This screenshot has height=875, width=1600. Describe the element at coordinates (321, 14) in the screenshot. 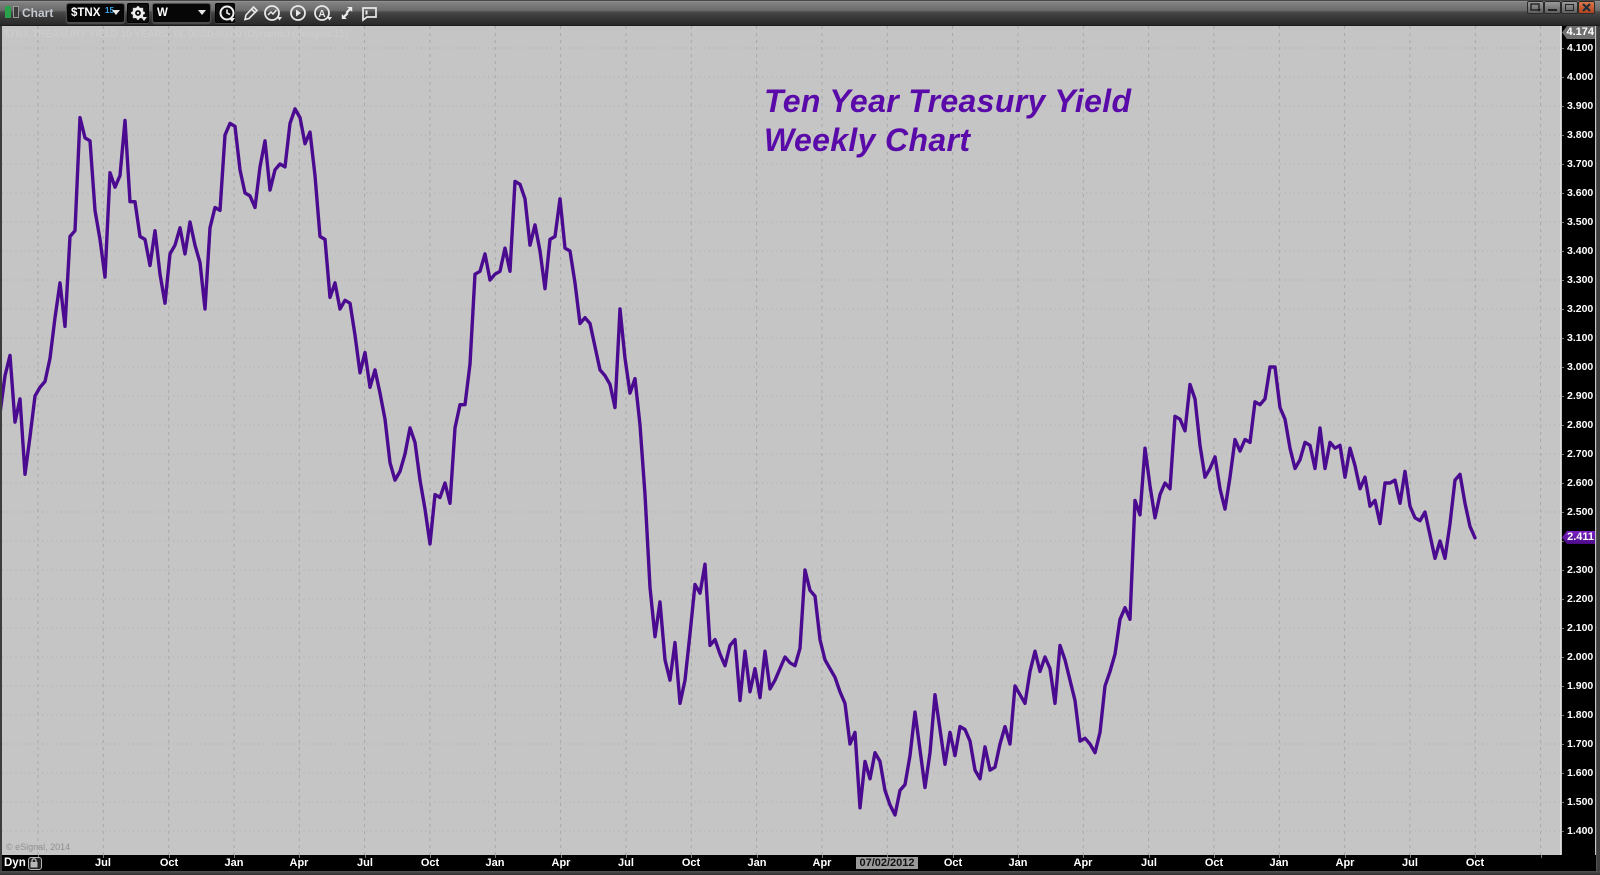

I see `svg-text: A` at that location.